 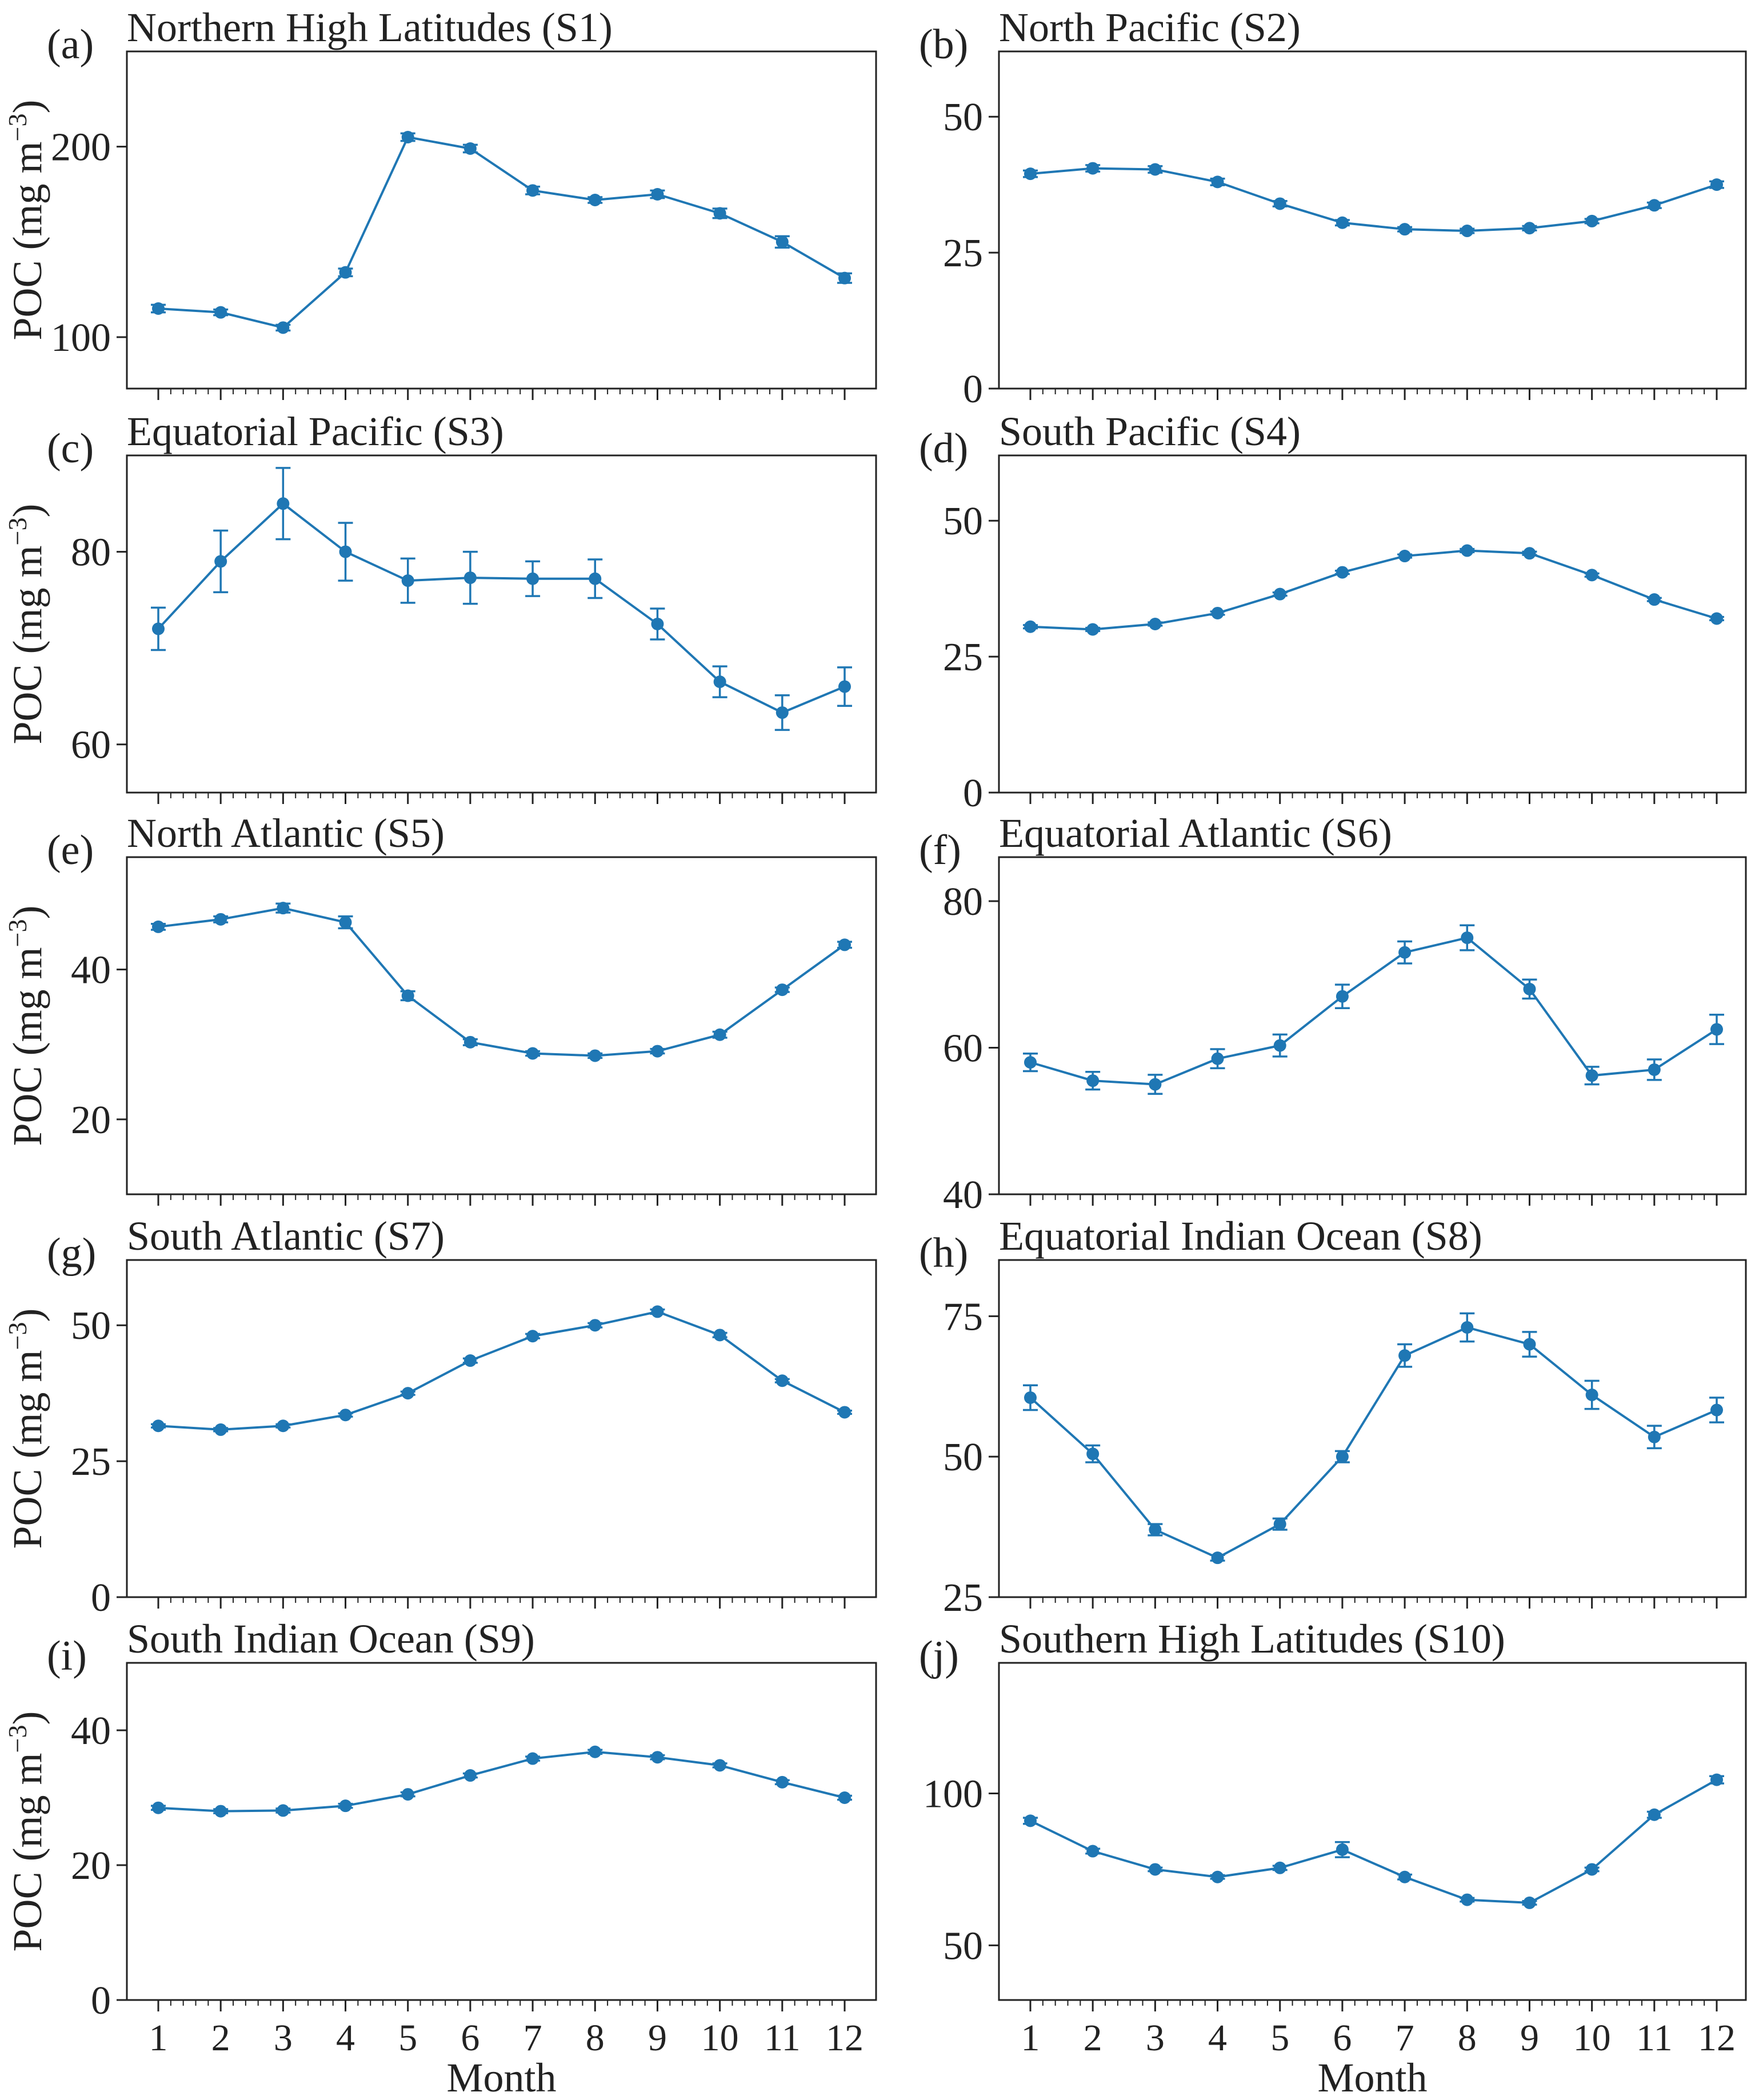 I want to click on panel-letter: (a), so click(x=70, y=44).